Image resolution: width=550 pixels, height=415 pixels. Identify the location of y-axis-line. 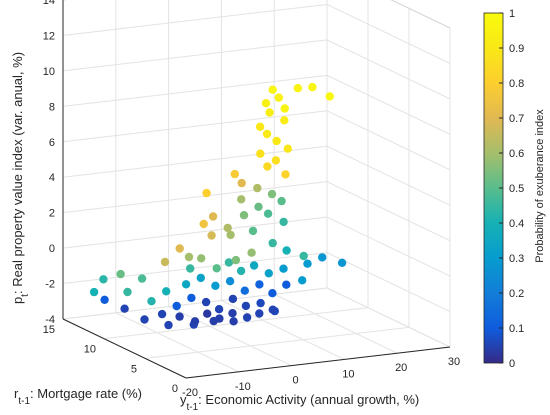
(124, 348).